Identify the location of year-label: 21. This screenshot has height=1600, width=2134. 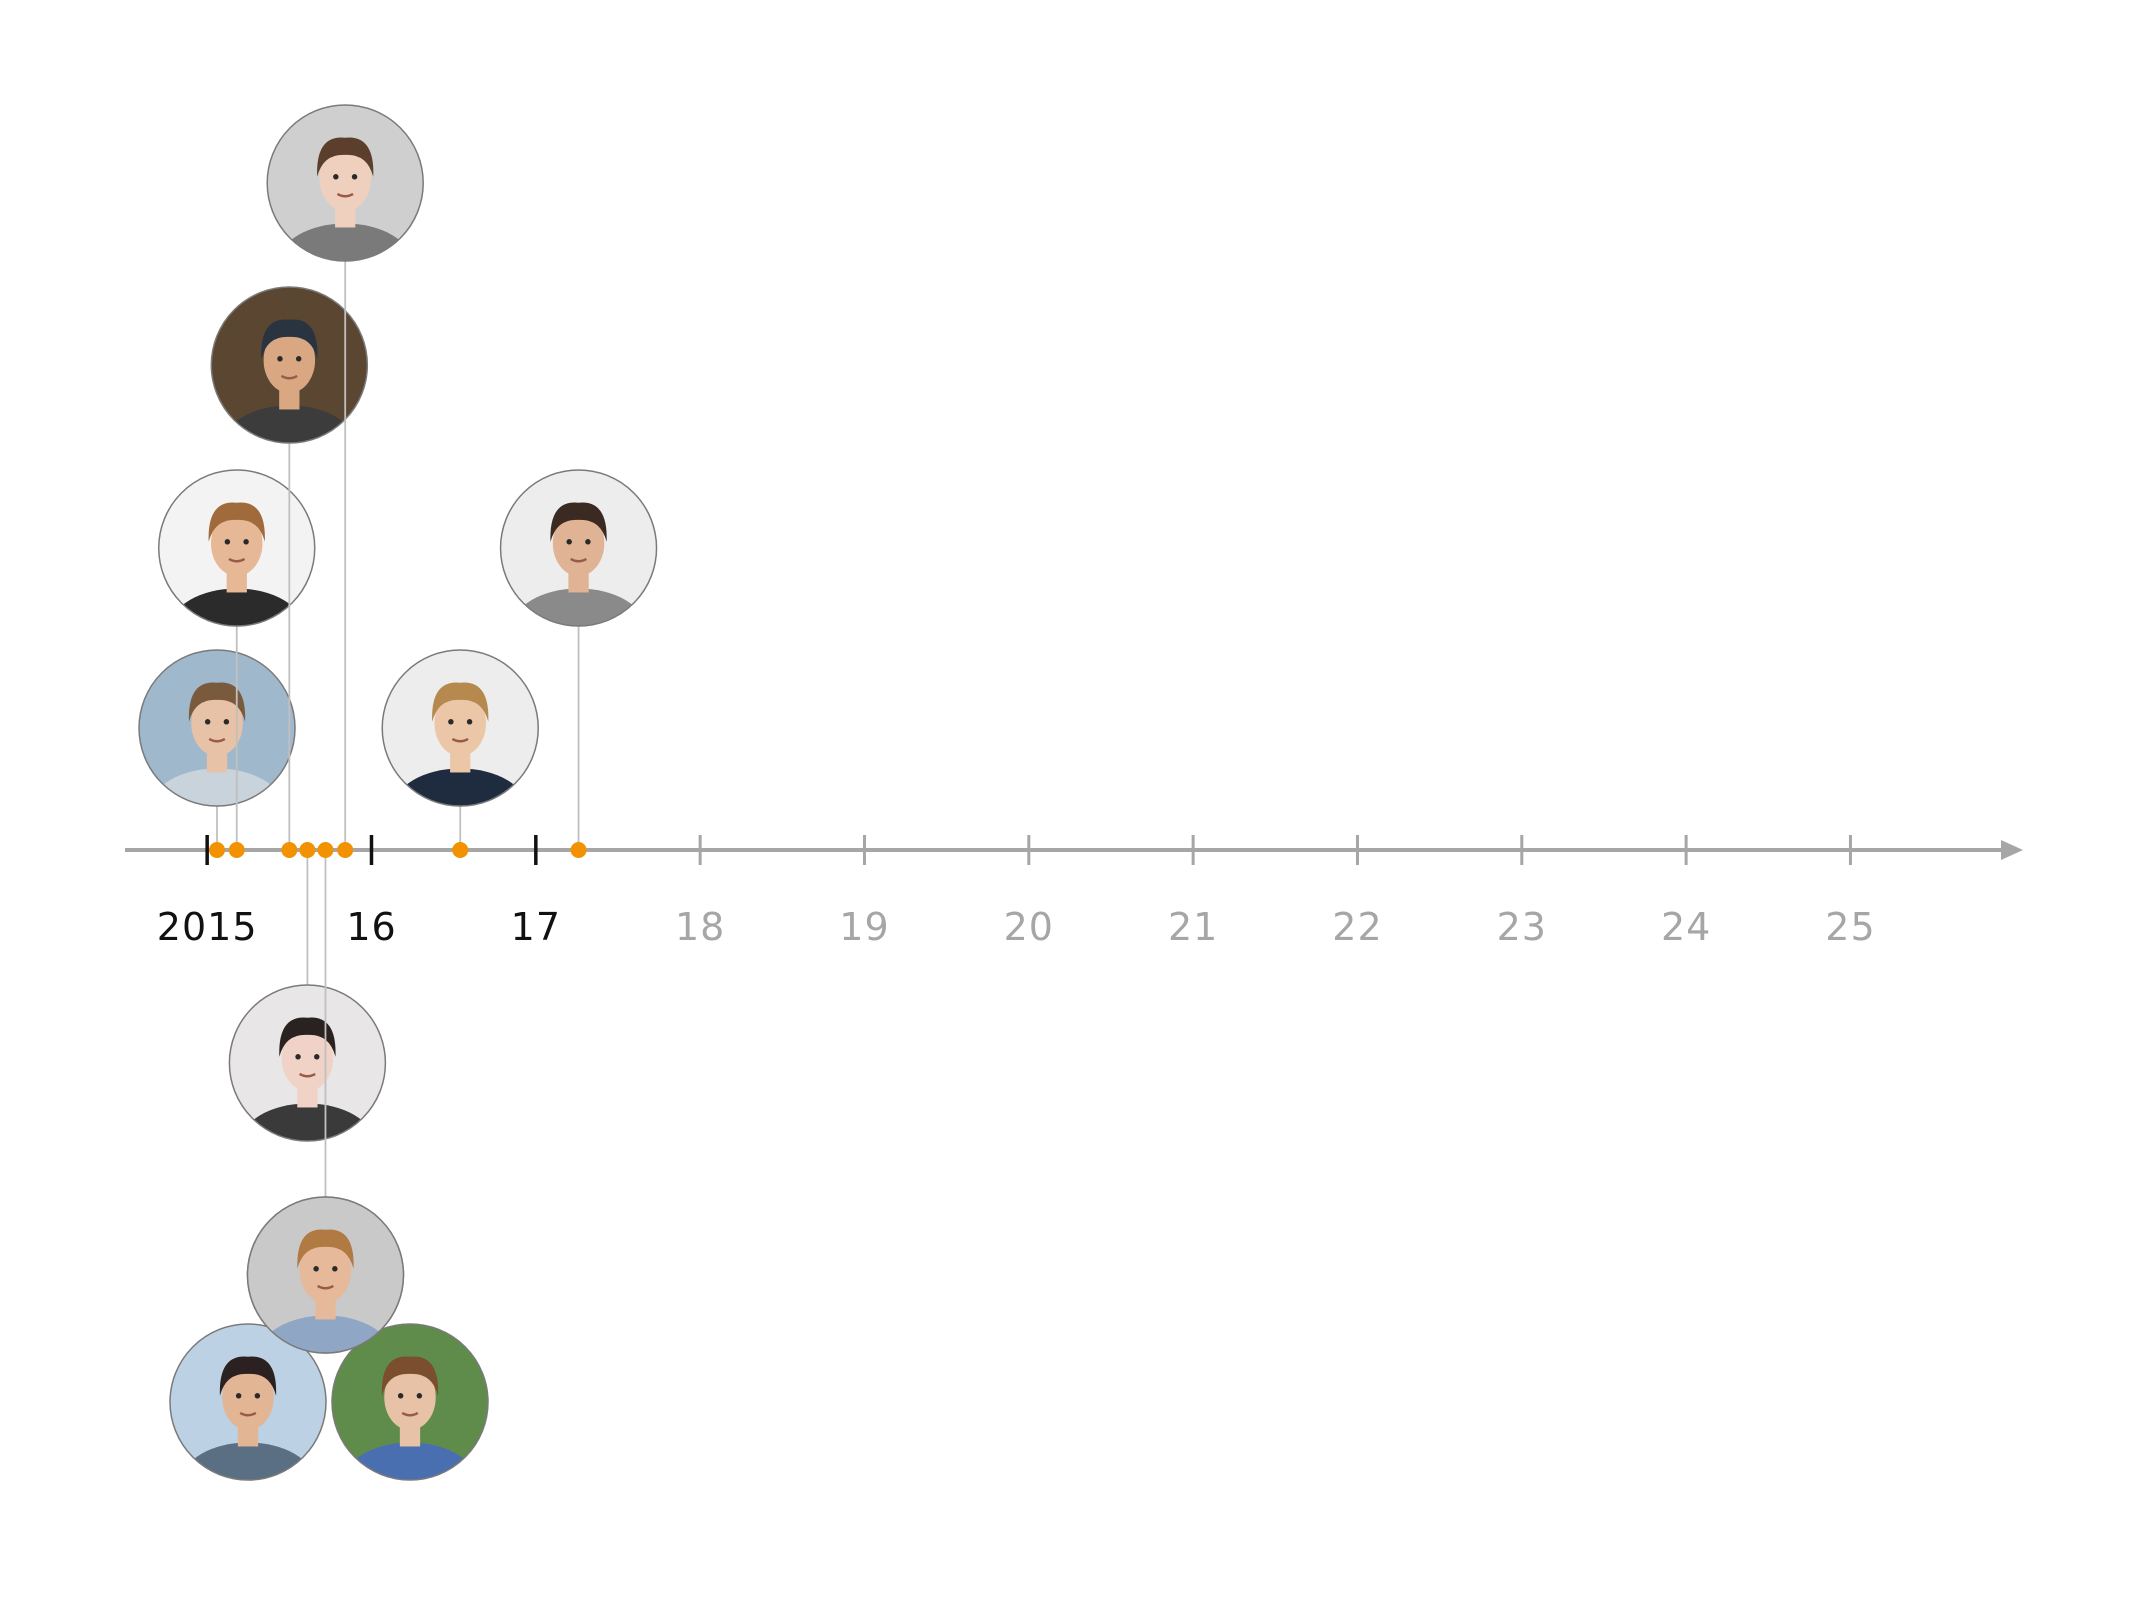
(1193, 927).